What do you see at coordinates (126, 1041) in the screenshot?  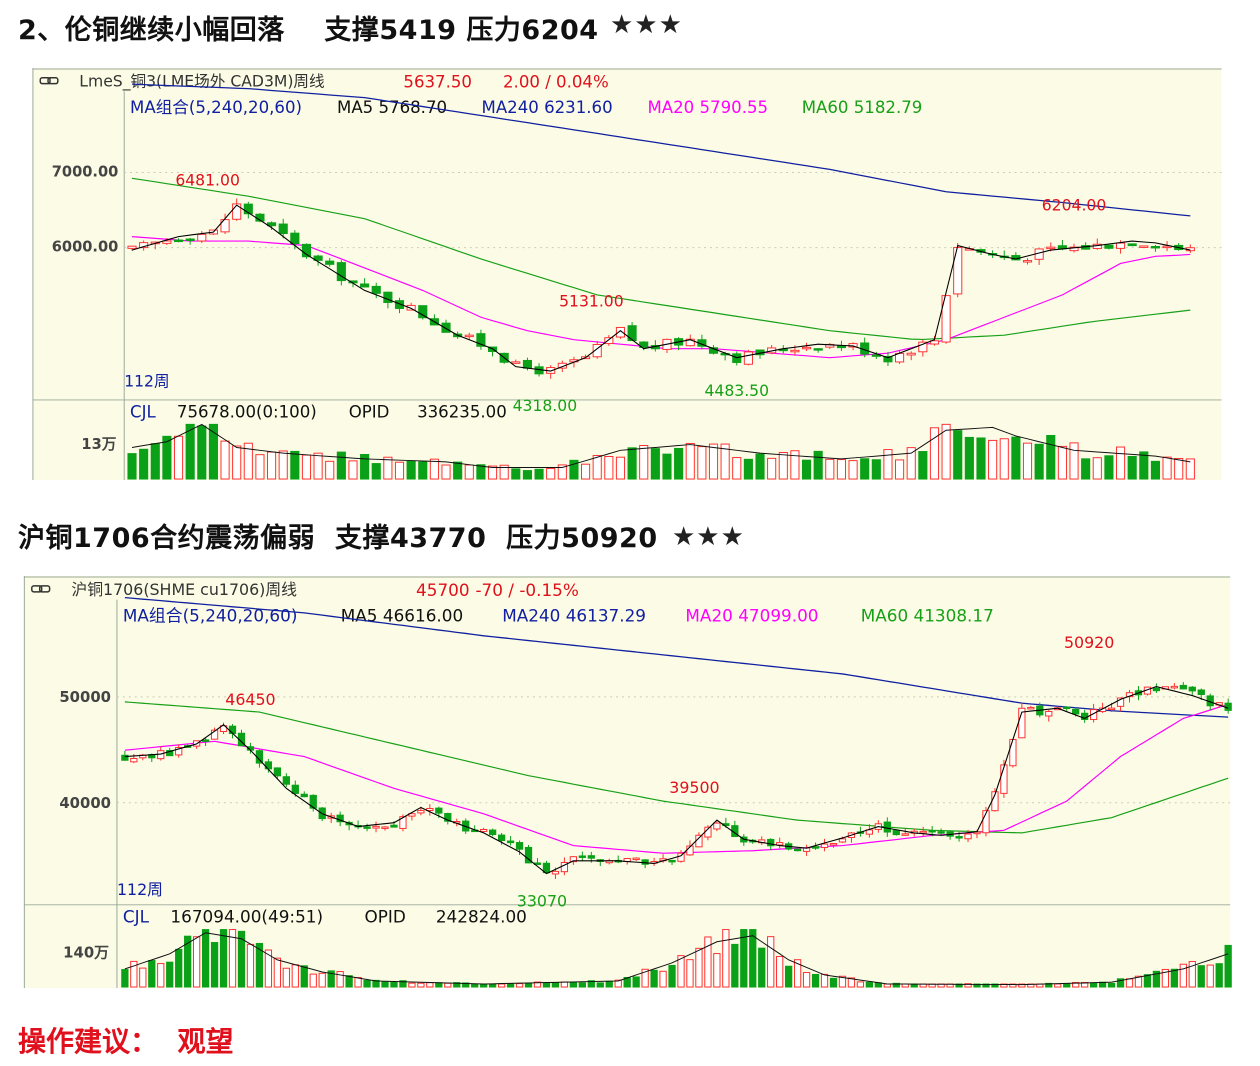 I see `trading-advice: 操作建议： 观望` at bounding box center [126, 1041].